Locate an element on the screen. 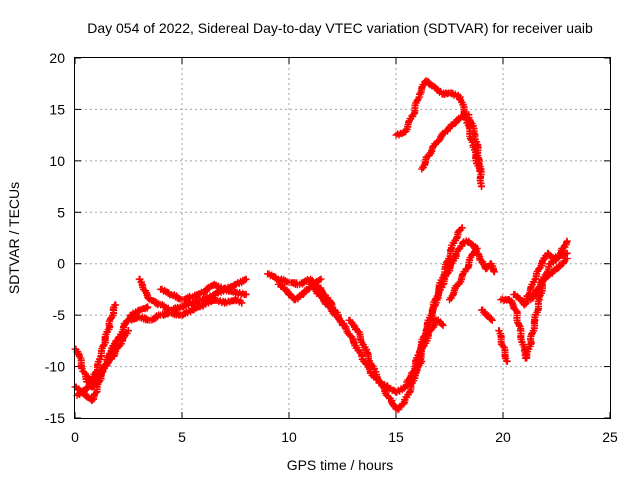 Image resolution: width=640 pixels, height=480 pixels. series-arc17 is located at coordinates (487, 315).